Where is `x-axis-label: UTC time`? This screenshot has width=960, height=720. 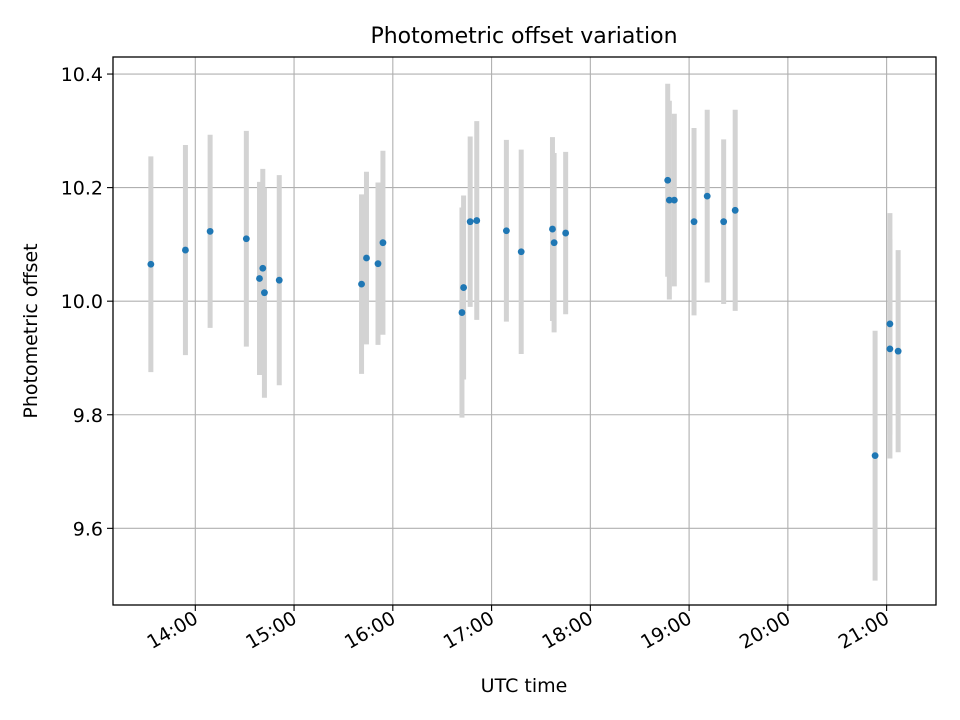 x-axis-label: UTC time is located at coordinates (524, 686).